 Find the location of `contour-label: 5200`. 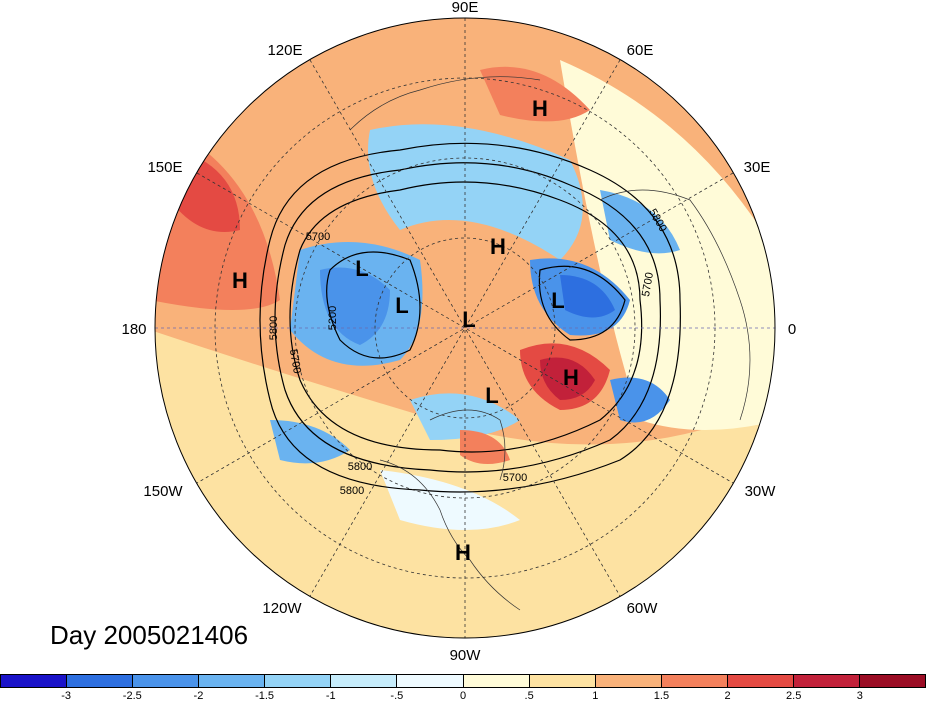

contour-label: 5200 is located at coordinates (333, 318).